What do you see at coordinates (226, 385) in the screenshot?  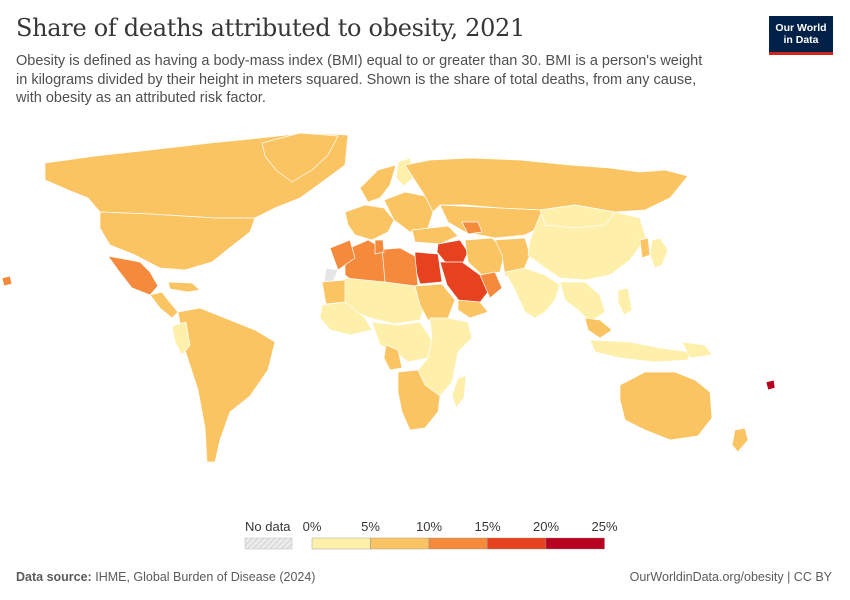 I see `region-south-america` at bounding box center [226, 385].